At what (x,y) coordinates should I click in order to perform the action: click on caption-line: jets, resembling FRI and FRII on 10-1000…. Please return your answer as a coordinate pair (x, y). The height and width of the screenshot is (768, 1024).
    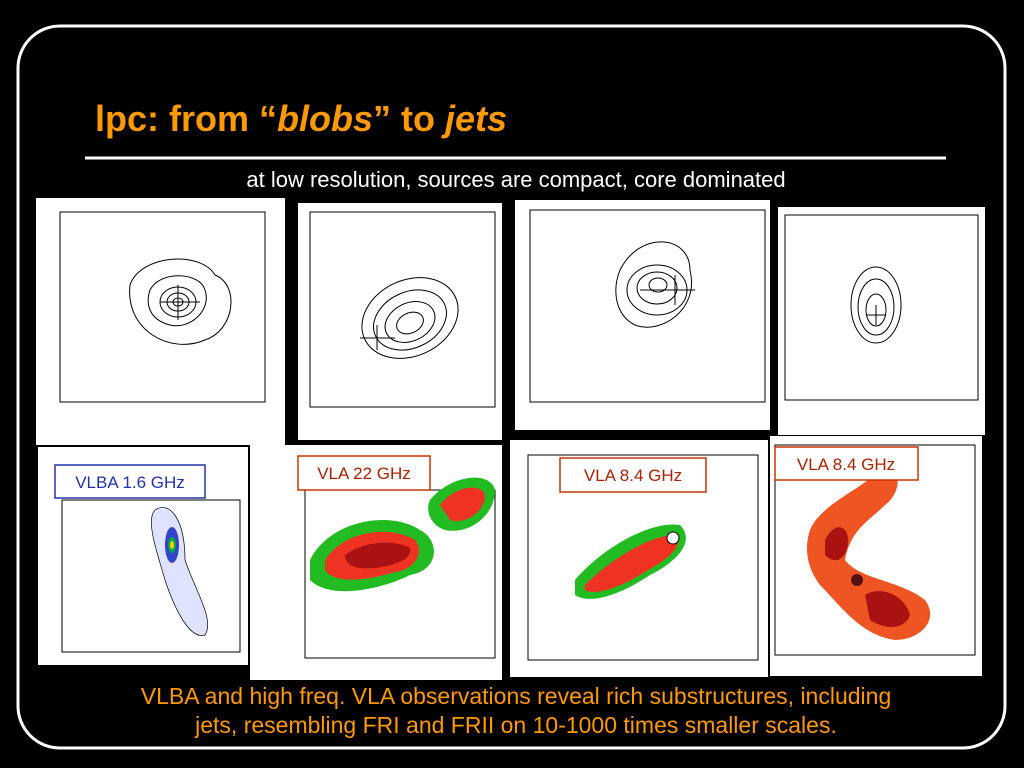
    Looking at the image, I should click on (515, 725).